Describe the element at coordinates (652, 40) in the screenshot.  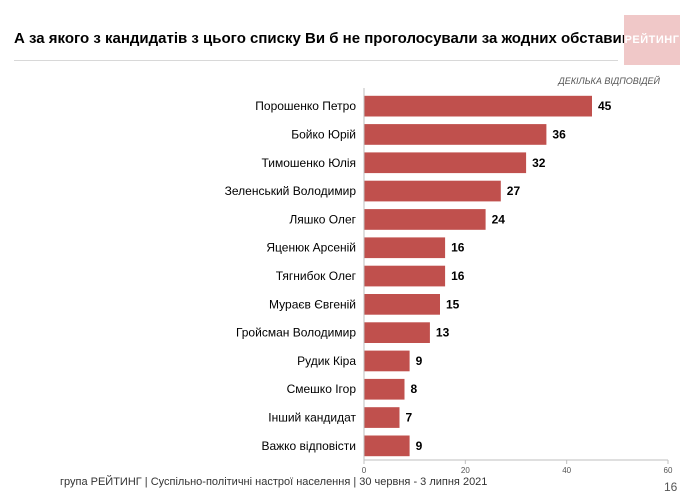
I see `brand-logo: РЕЙТИНГ` at that location.